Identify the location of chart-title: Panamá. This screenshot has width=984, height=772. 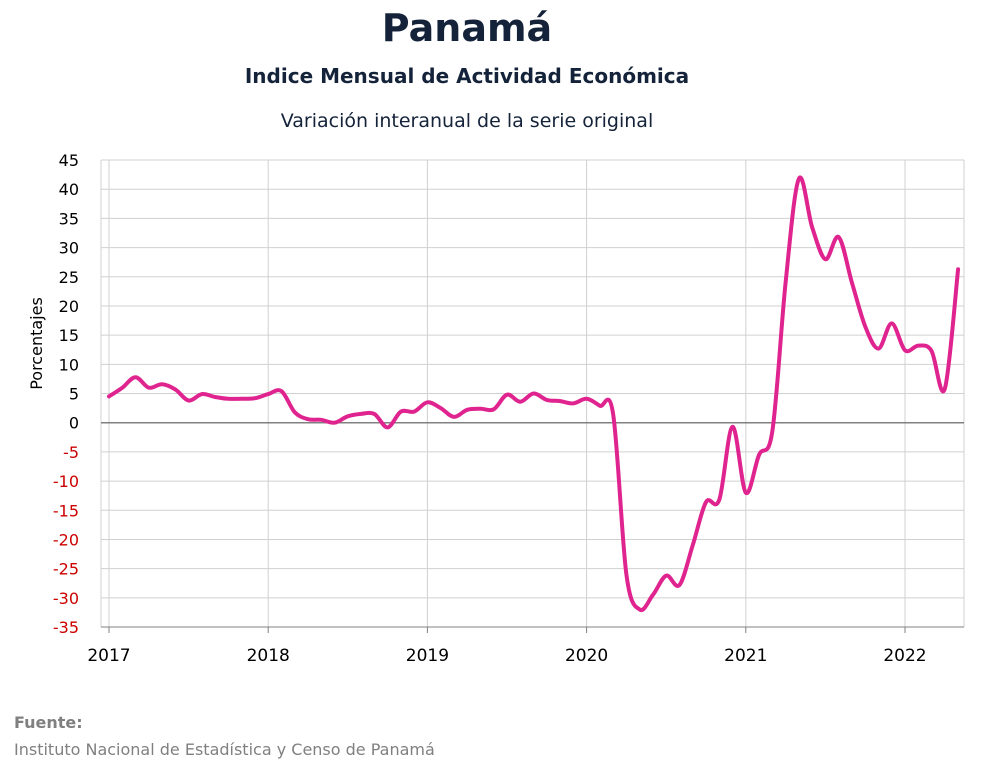
(467, 28).